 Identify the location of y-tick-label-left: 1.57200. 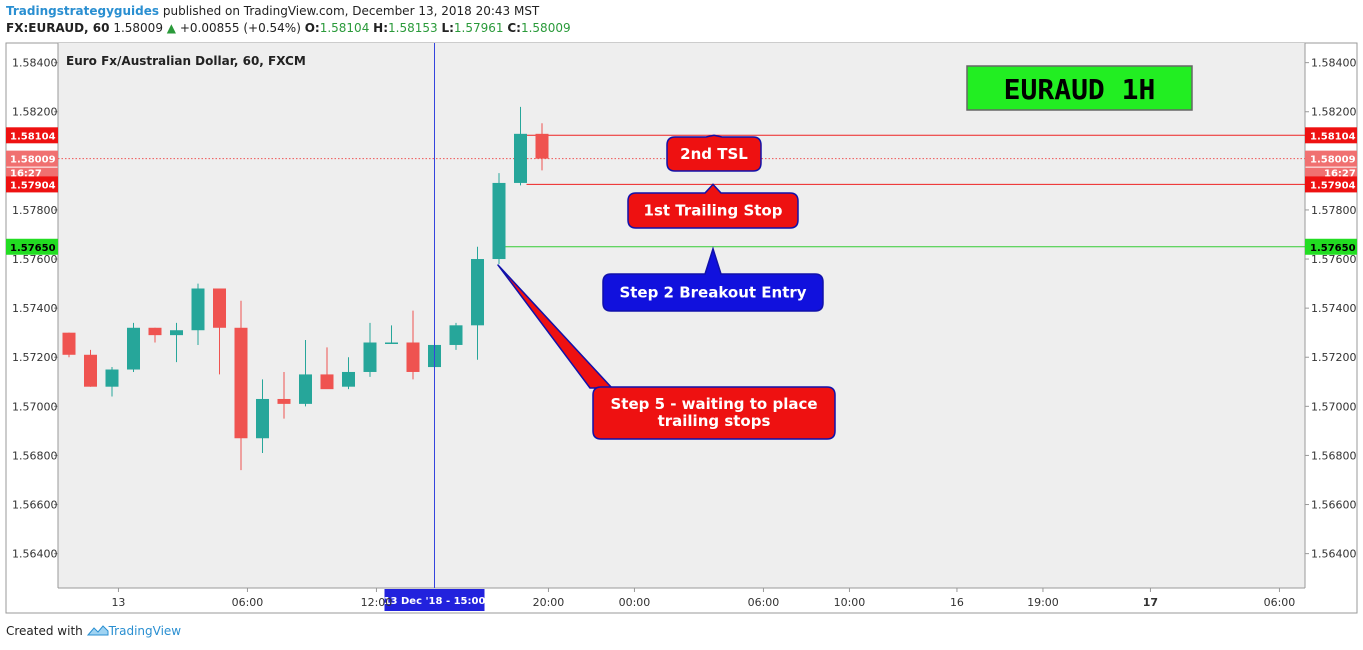
(35, 357).